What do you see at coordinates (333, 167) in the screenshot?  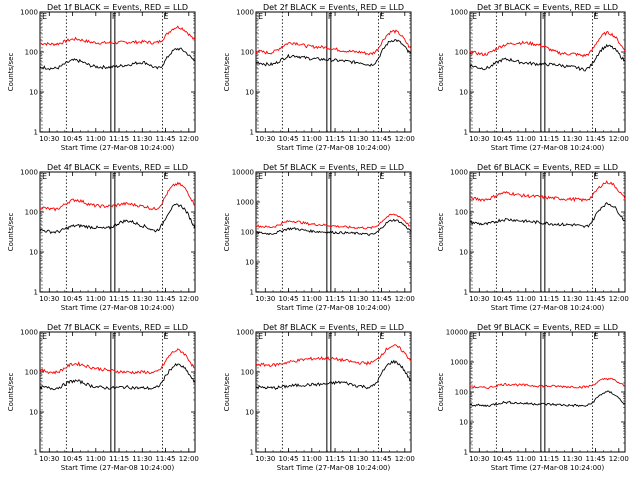 I see `panel-title: Det 5f BLACK = Events, RED = LLD` at bounding box center [333, 167].